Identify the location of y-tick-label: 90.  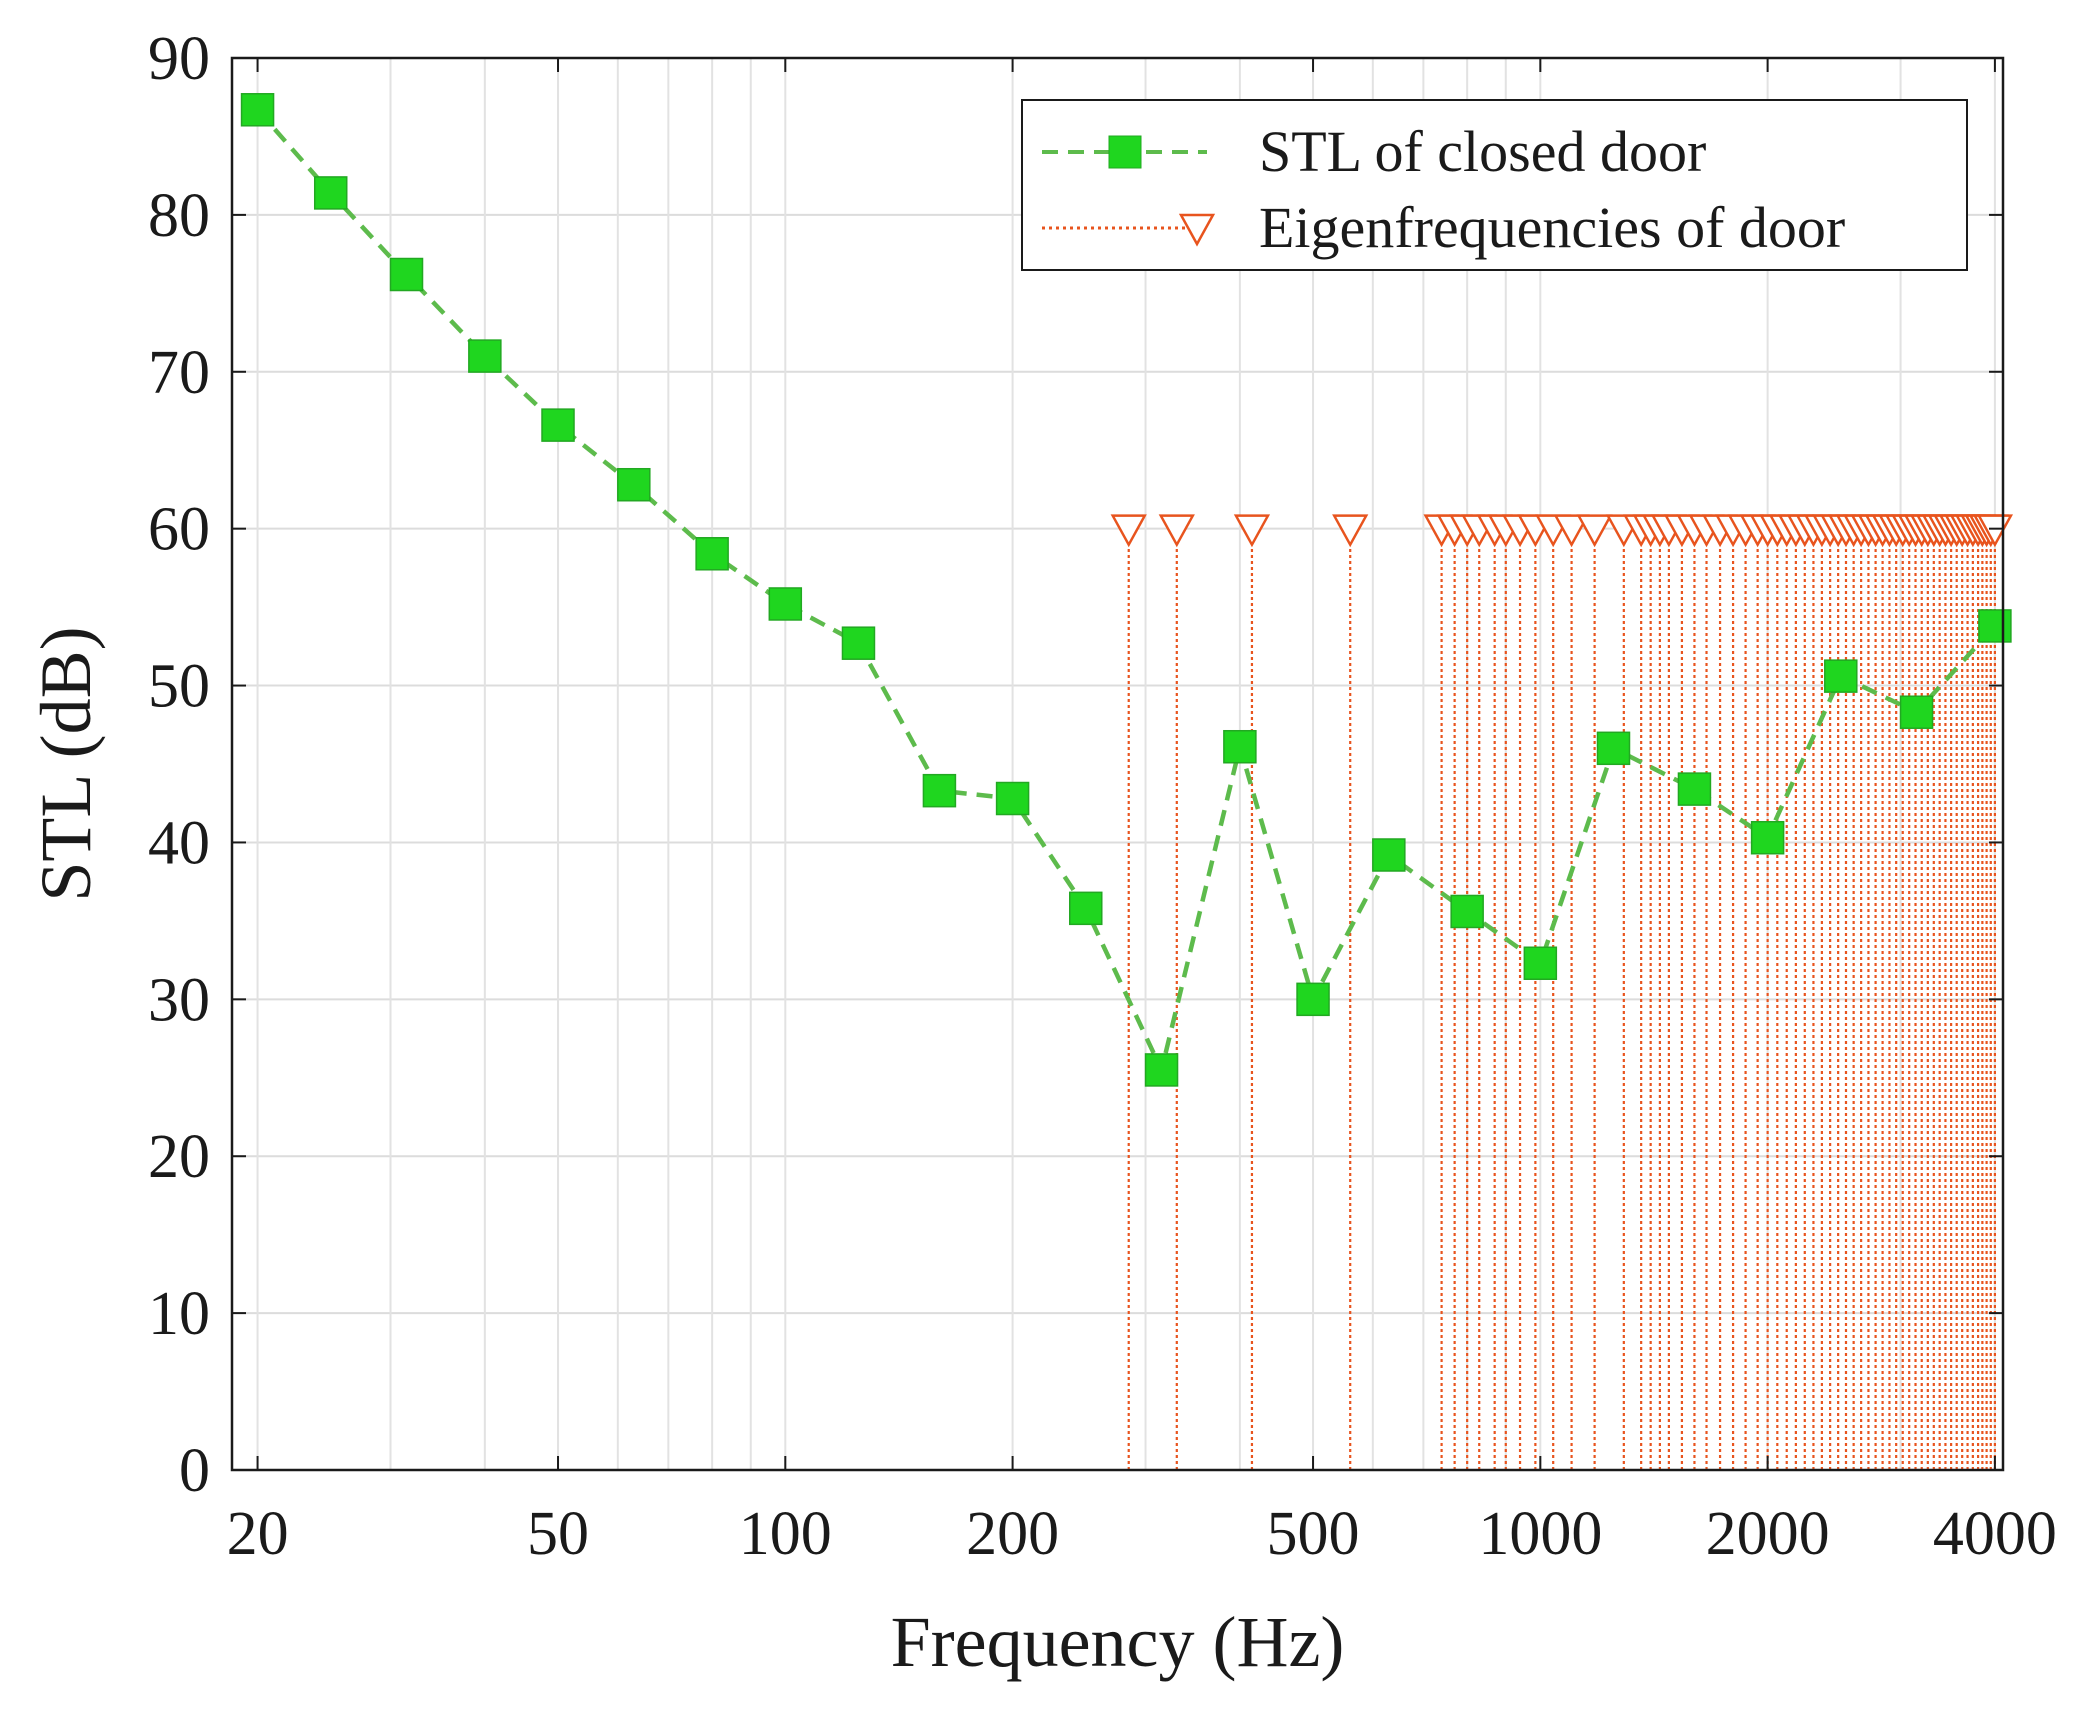
(179, 59).